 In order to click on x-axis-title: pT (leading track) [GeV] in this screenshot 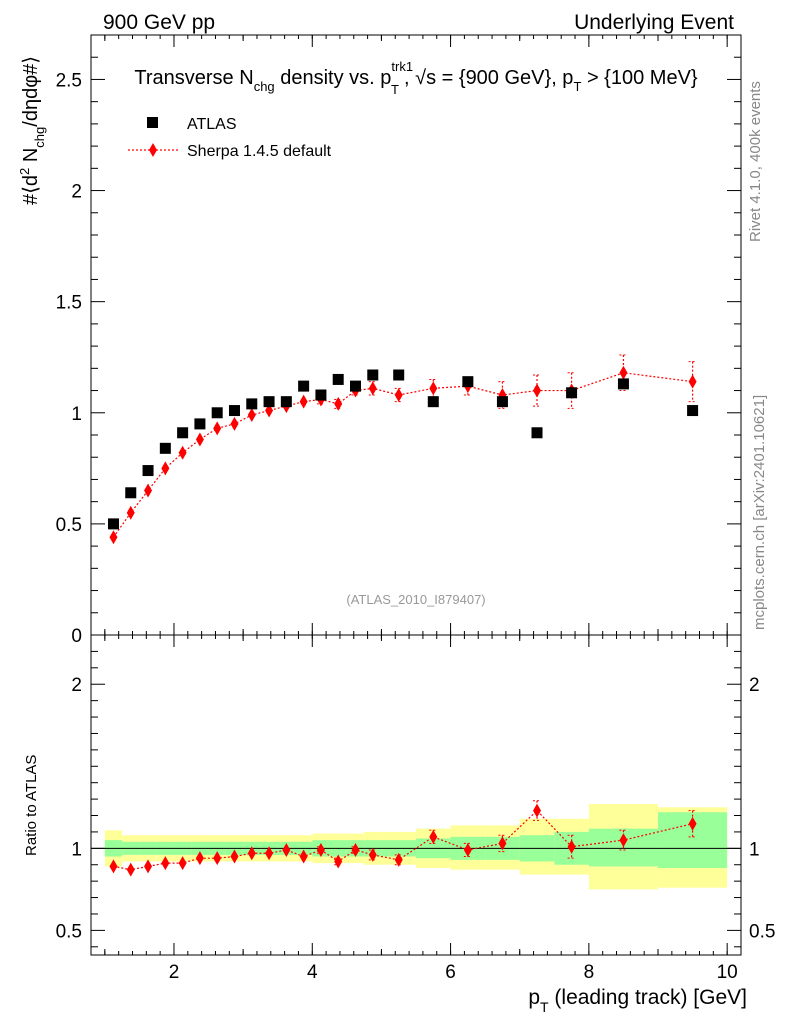, I will do `click(637, 1000)`.